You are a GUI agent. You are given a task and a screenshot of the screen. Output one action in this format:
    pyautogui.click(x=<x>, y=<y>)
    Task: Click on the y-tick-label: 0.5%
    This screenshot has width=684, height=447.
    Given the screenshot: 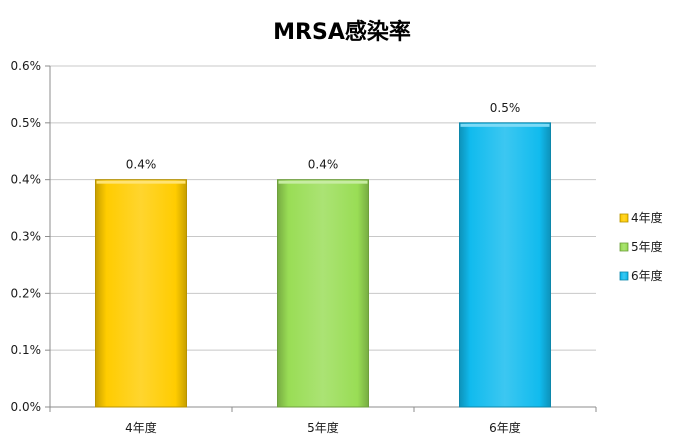 What is the action you would take?
    pyautogui.click(x=26, y=123)
    